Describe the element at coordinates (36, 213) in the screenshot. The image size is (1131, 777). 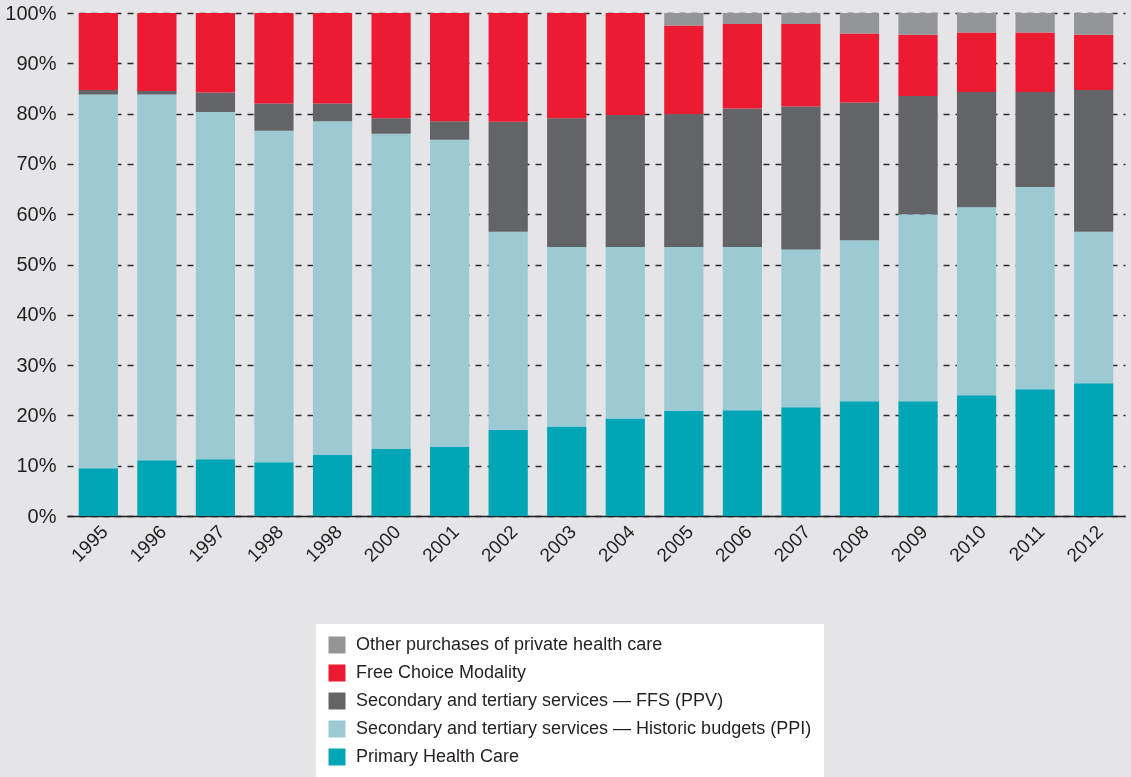
I see `y-tick-label: 60%` at that location.